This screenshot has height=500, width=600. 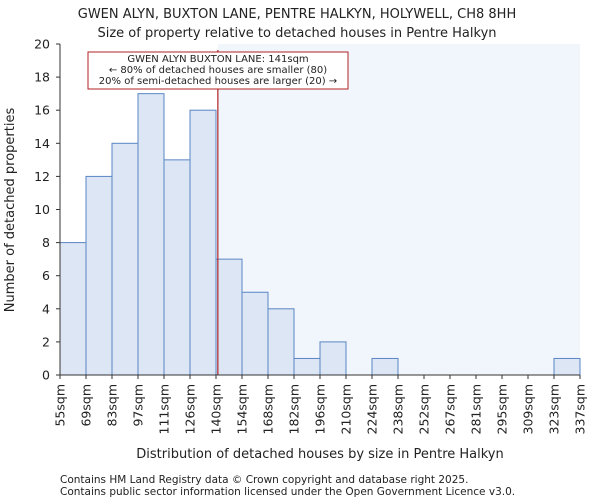 I want to click on y-tick-label: 2, so click(x=46, y=341).